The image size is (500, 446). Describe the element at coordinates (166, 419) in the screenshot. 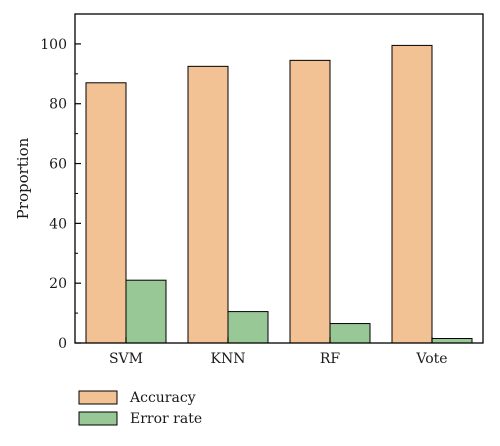

I see `legend-label-error-rate: Error rate` at that location.